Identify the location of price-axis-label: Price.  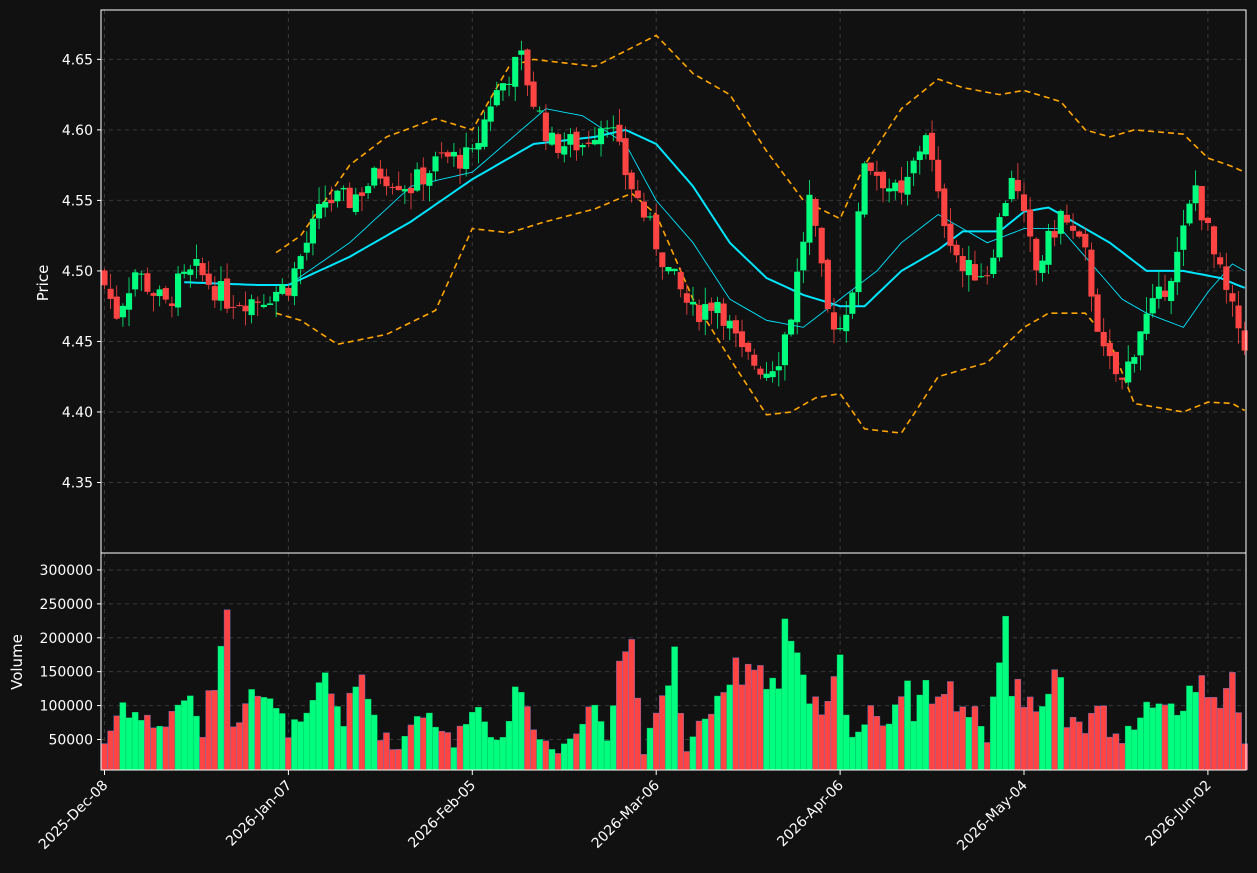
(43, 283).